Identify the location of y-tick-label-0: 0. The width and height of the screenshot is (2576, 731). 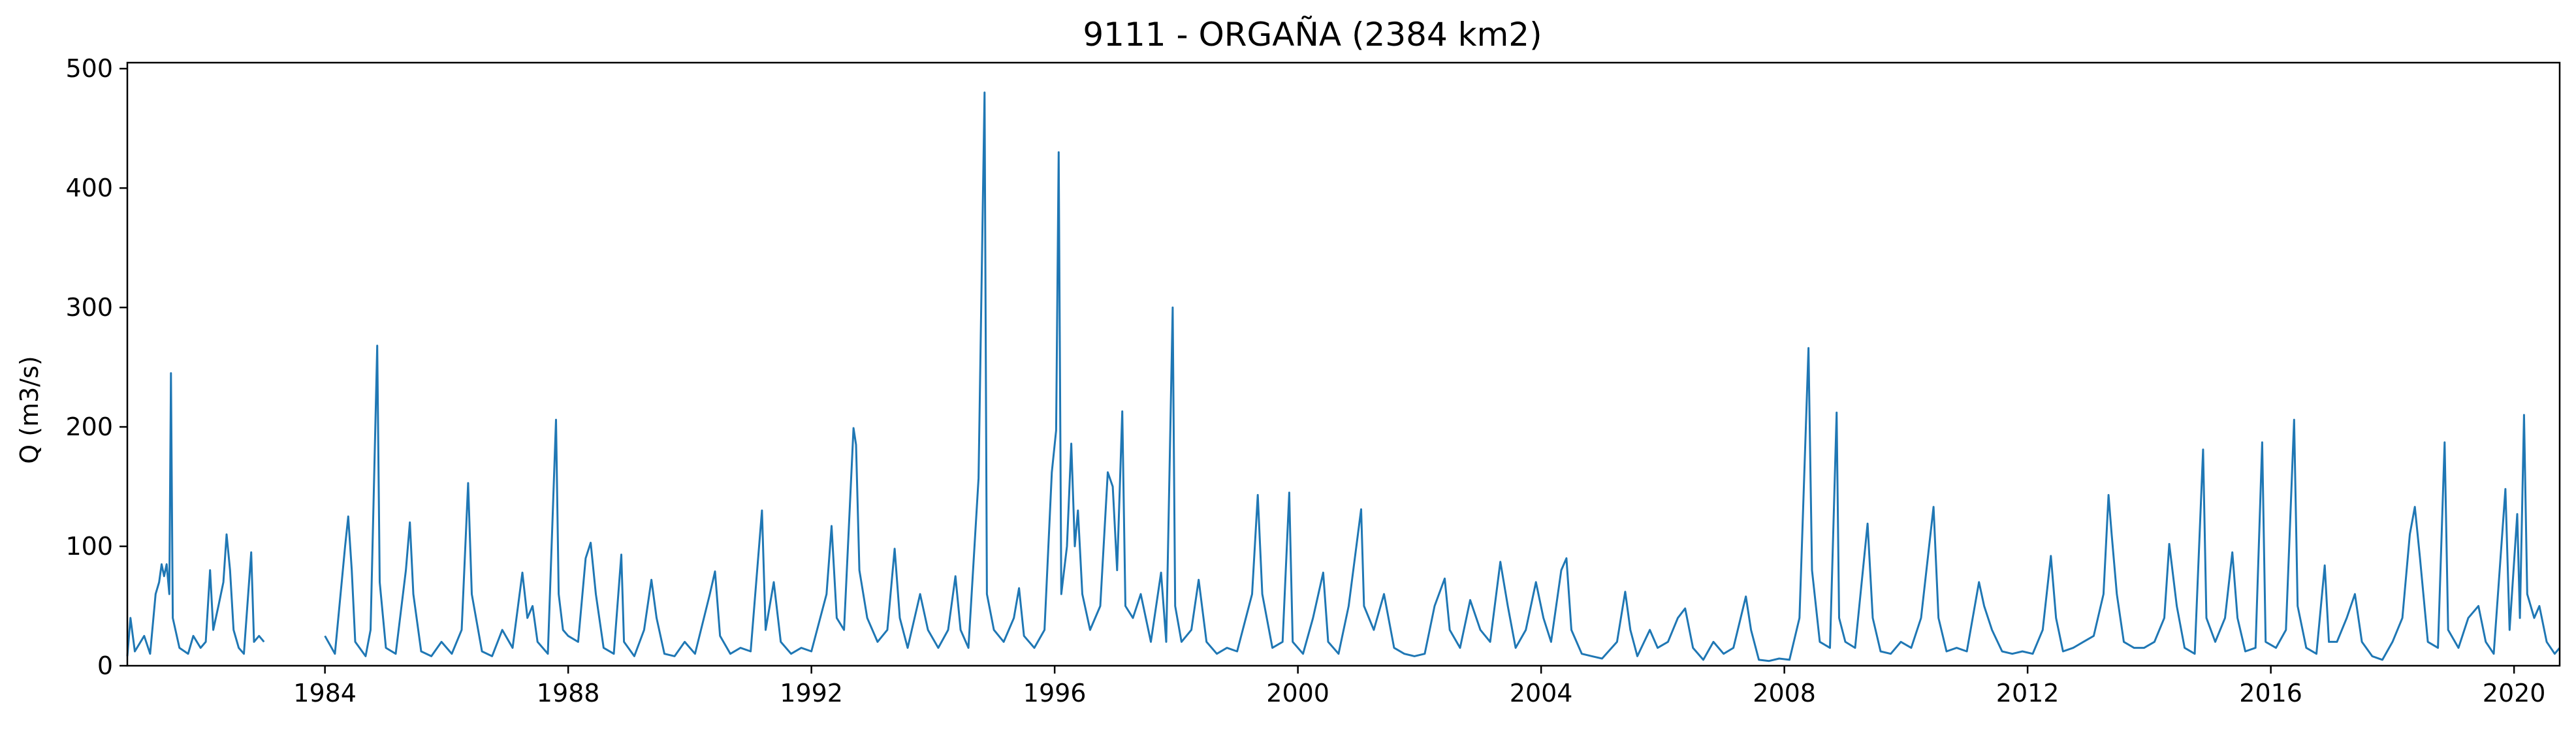
(105, 665).